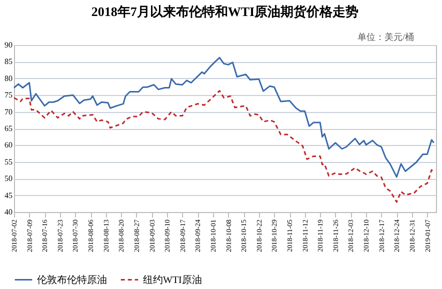 This screenshot has height=289, width=442. Describe the element at coordinates (8, 61) in the screenshot. I see `y-tick-label: 85` at that location.